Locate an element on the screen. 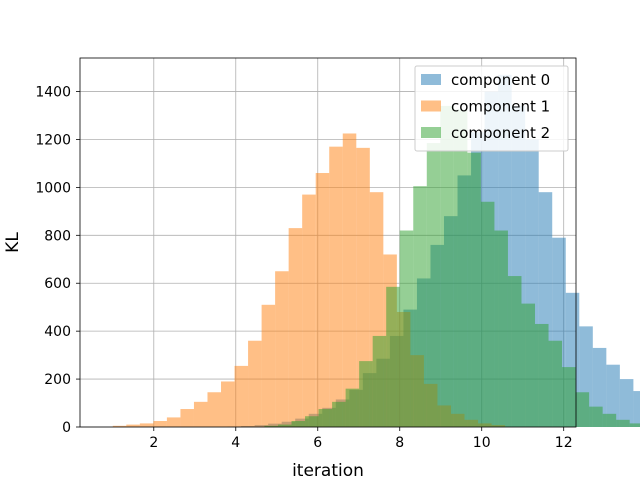 The width and height of the screenshot is (640, 480). y-tick-label: 0 is located at coordinates (66, 428).